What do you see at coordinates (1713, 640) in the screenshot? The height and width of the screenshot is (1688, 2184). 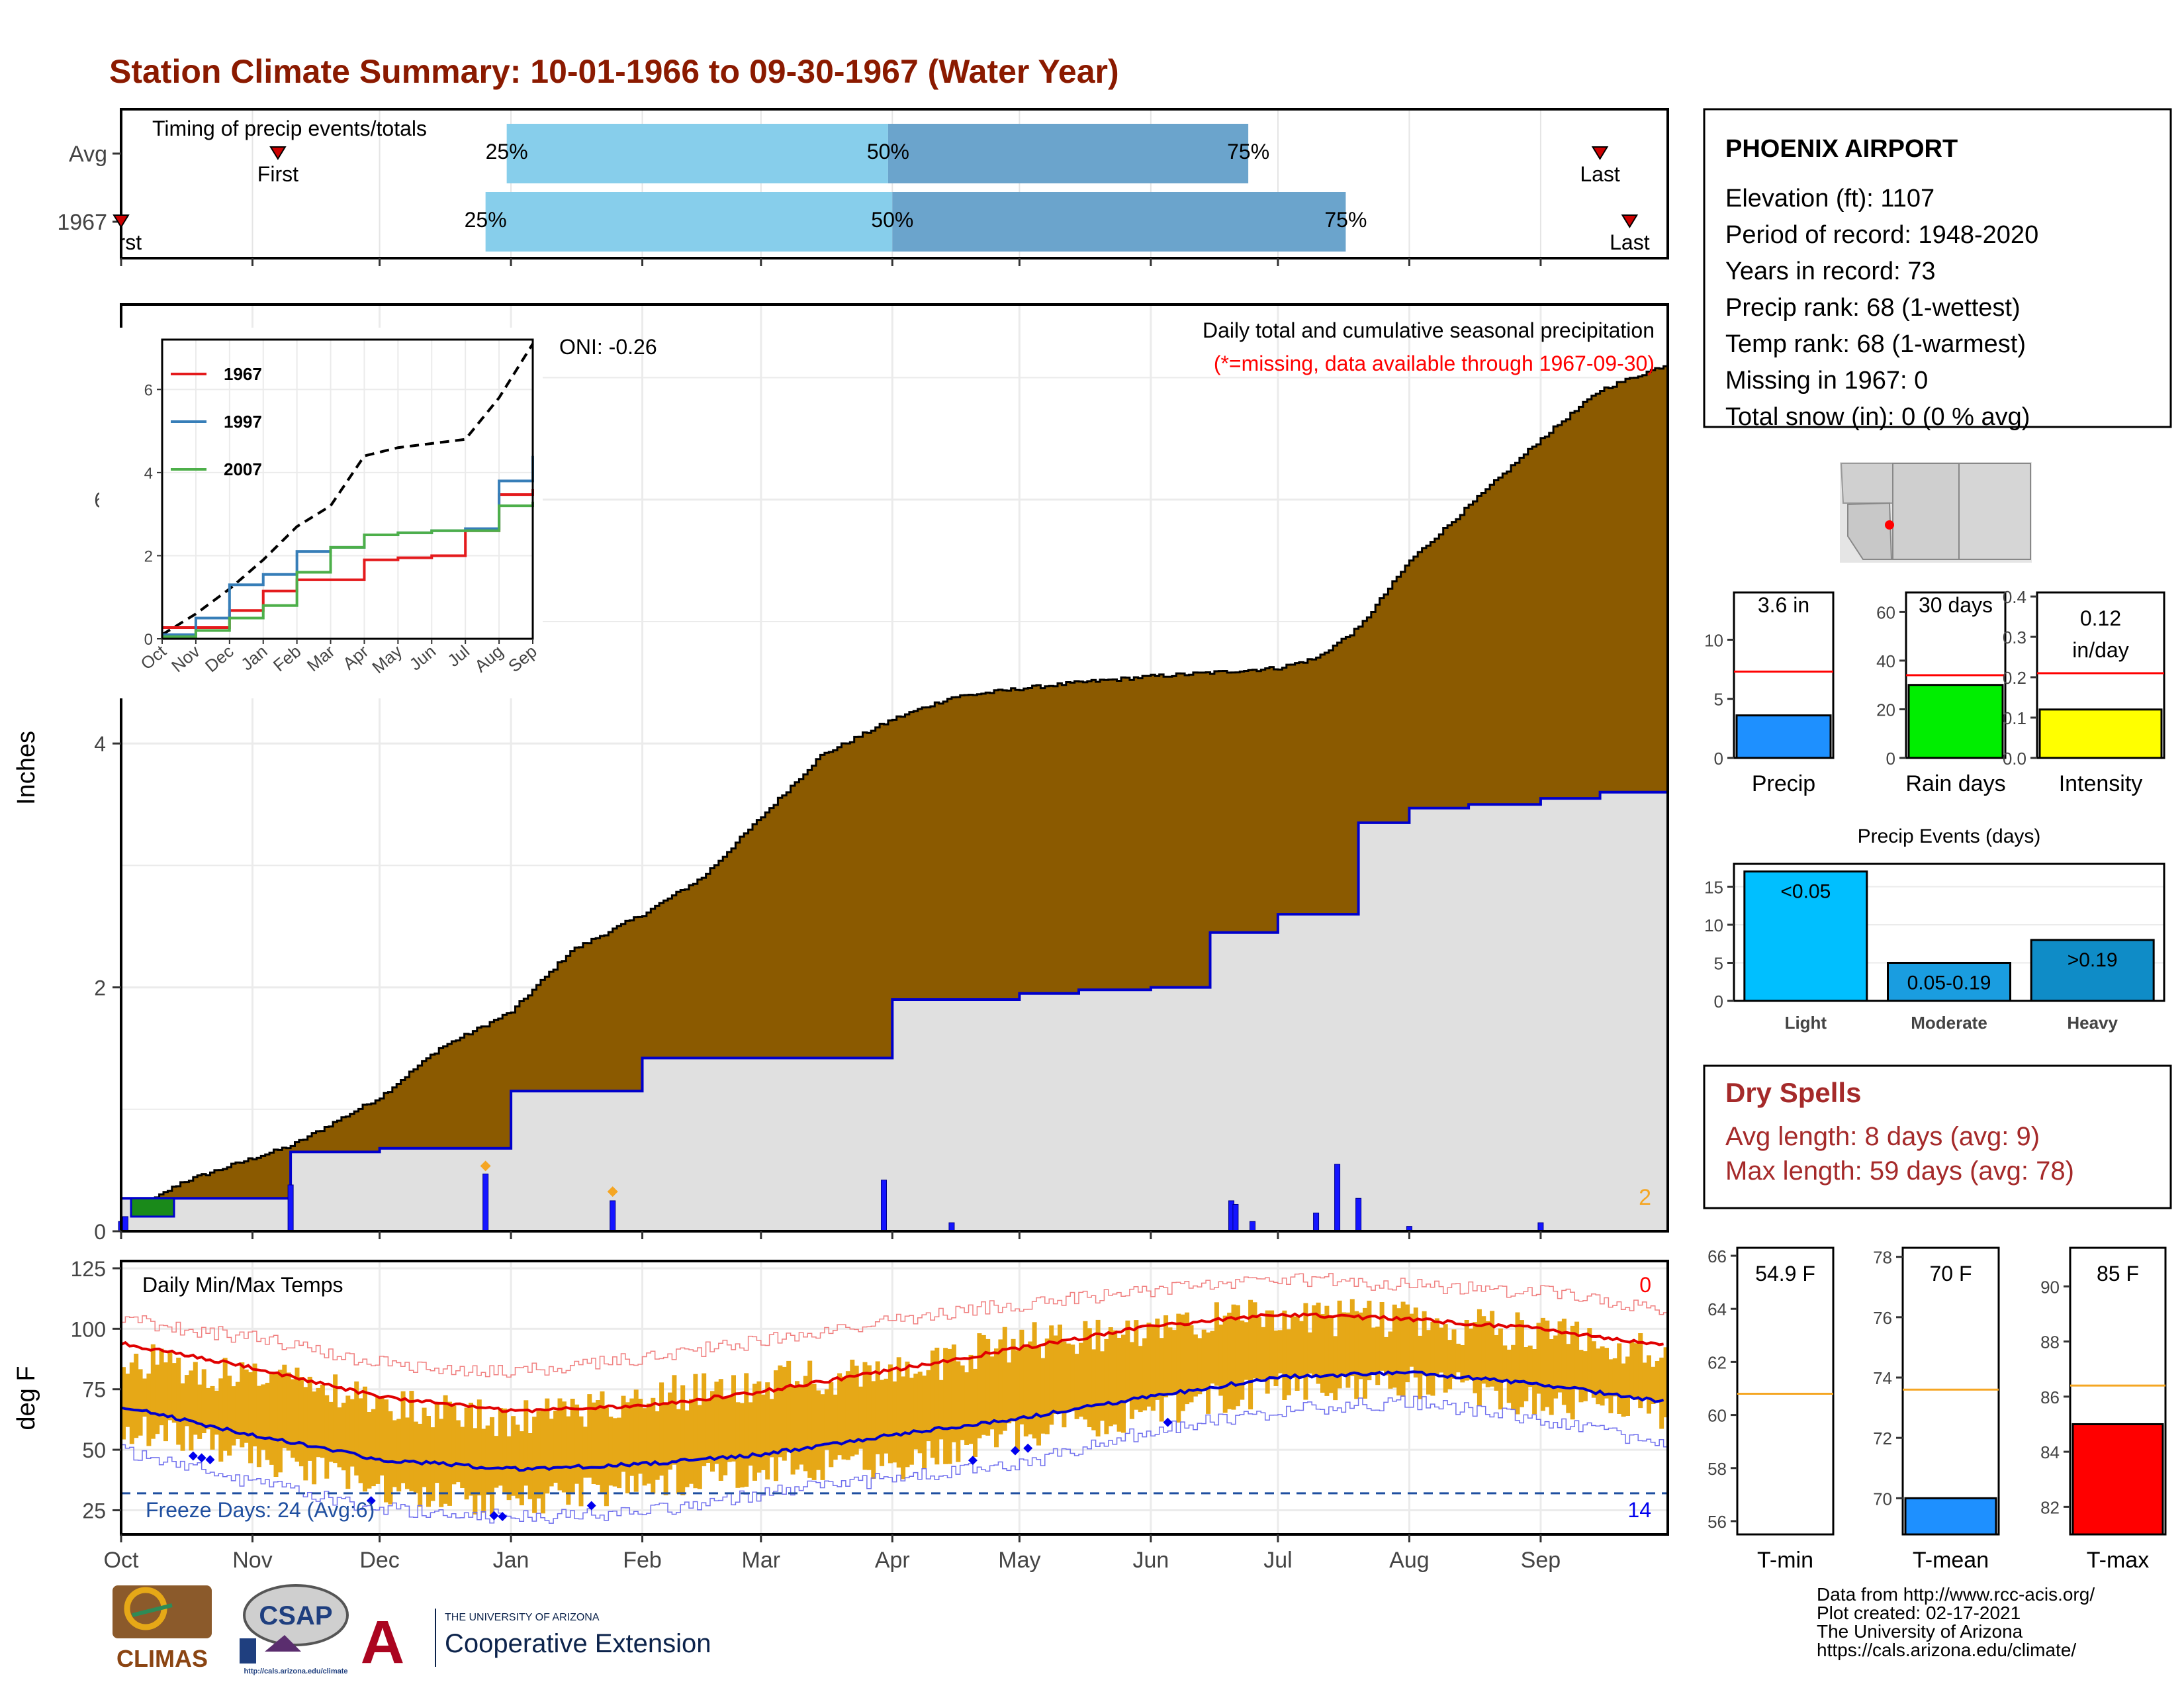 I see `summary-y-tick-label: 10` at bounding box center [1713, 640].